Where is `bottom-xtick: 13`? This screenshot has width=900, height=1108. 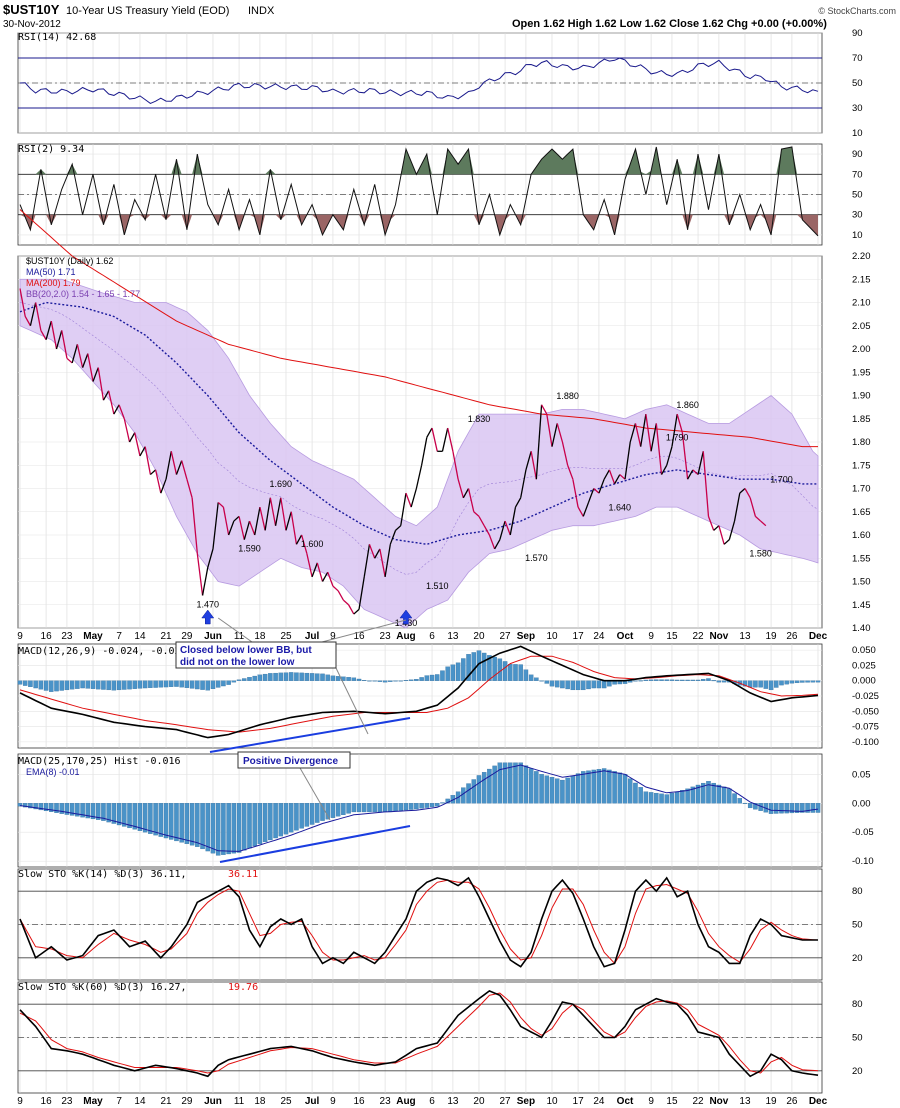 bottom-xtick: 13 is located at coordinates (453, 1101).